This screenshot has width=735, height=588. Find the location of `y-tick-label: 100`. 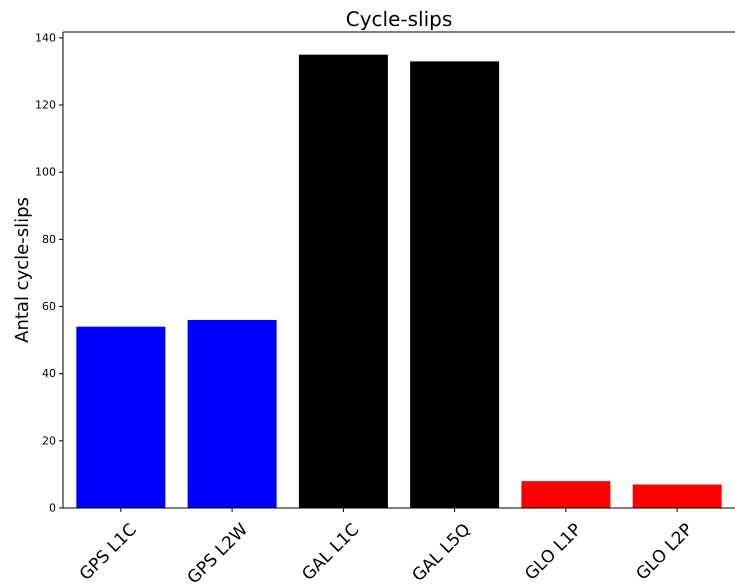

y-tick-label: 100 is located at coordinates (45, 172).